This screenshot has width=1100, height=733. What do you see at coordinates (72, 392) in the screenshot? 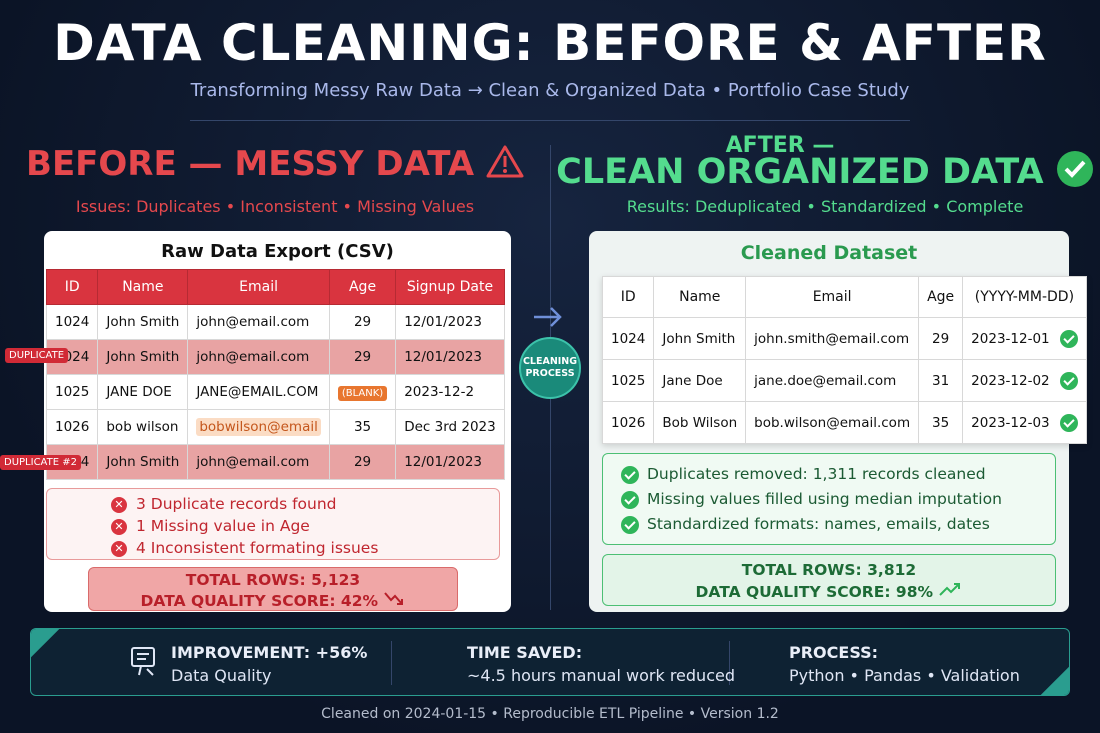
I see `cell: 1025` at bounding box center [72, 392].